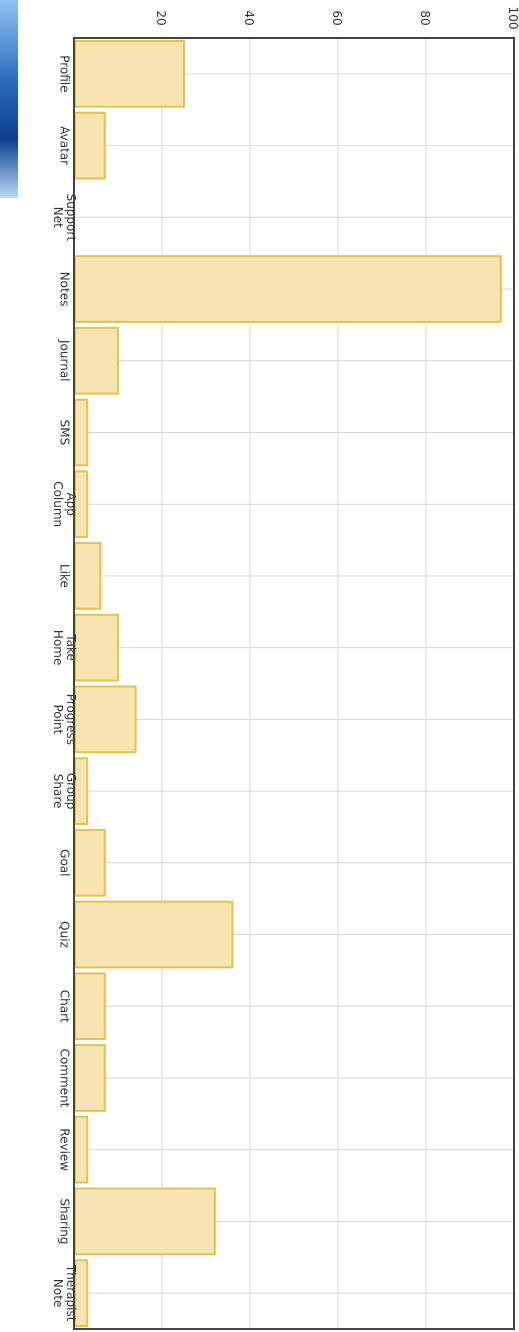 Image resolution: width=519 pixels, height=1332 pixels. I want to click on category-label: Notes, so click(65, 289).